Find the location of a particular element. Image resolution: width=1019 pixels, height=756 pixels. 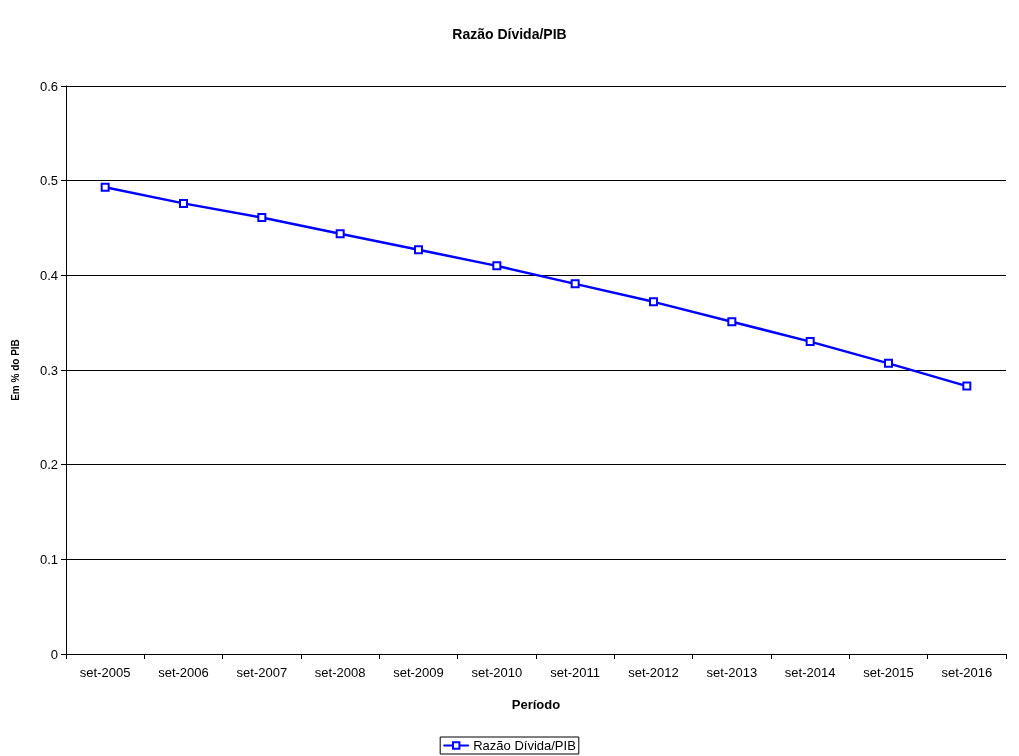

y-axis-title: Em % do PIB is located at coordinates (15, 370).